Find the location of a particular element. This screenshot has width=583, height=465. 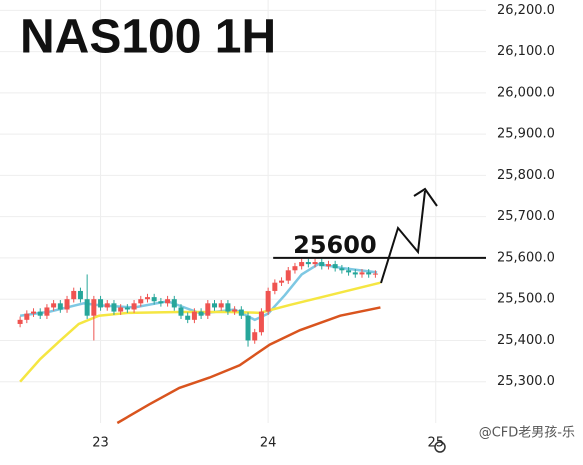

y-tick-label: 25,900.0 is located at coordinates (526, 134).